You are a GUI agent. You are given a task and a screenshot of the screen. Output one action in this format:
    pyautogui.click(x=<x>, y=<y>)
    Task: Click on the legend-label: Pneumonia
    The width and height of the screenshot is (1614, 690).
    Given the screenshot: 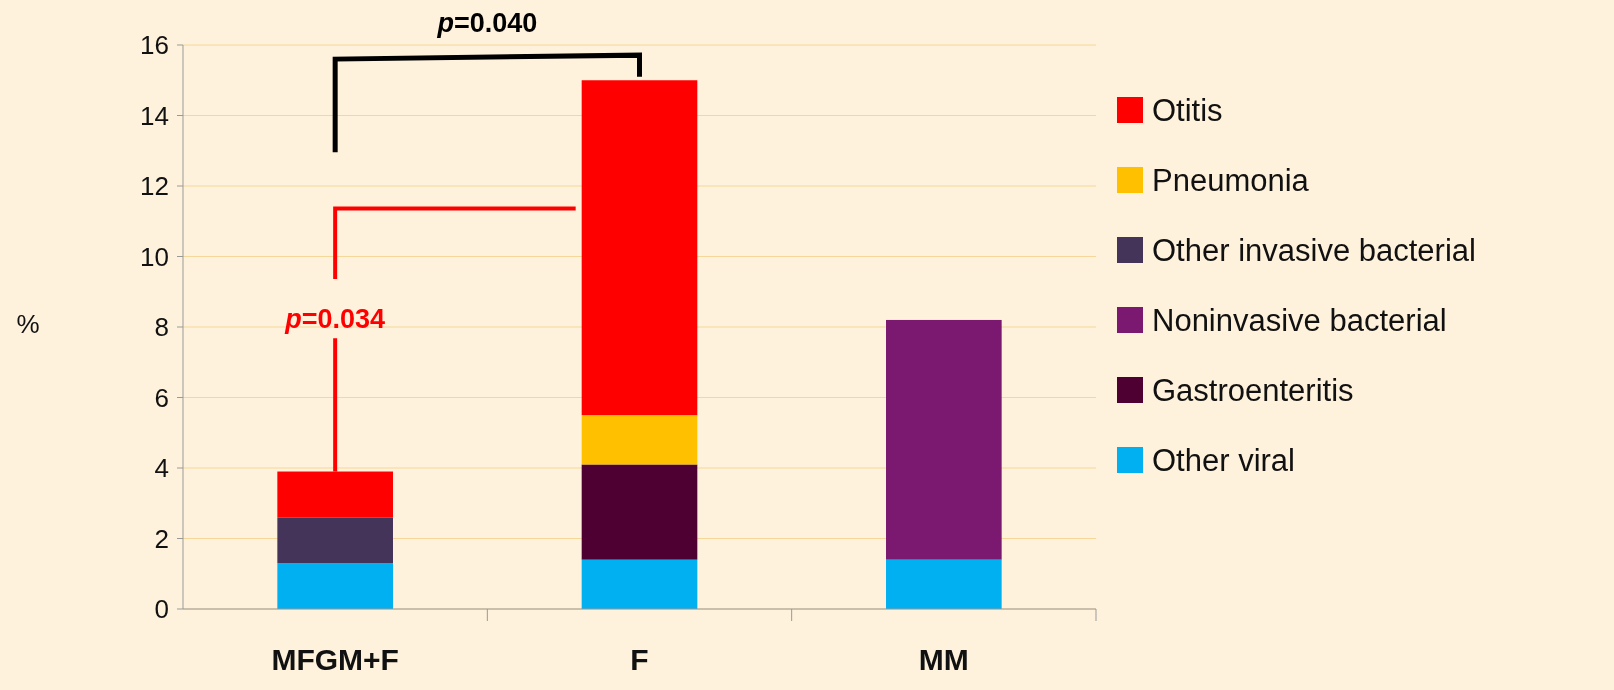 What is the action you would take?
    pyautogui.click(x=1231, y=180)
    